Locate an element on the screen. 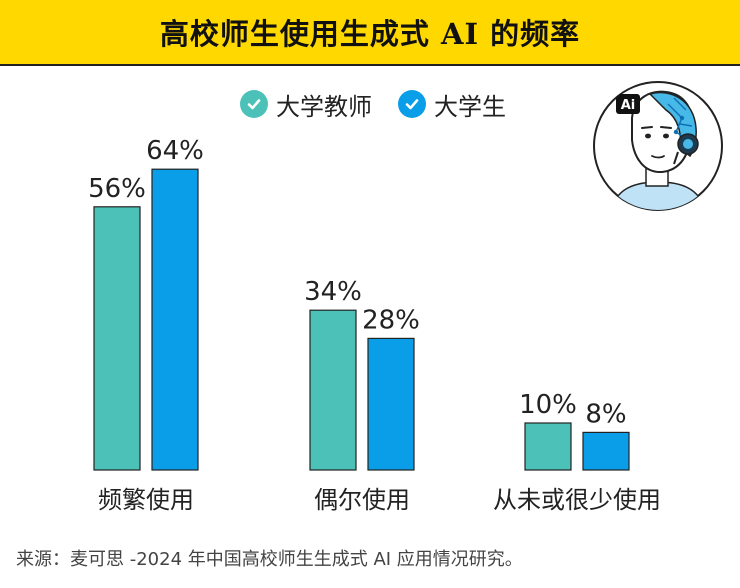  data-label: 28% is located at coordinates (391, 320).